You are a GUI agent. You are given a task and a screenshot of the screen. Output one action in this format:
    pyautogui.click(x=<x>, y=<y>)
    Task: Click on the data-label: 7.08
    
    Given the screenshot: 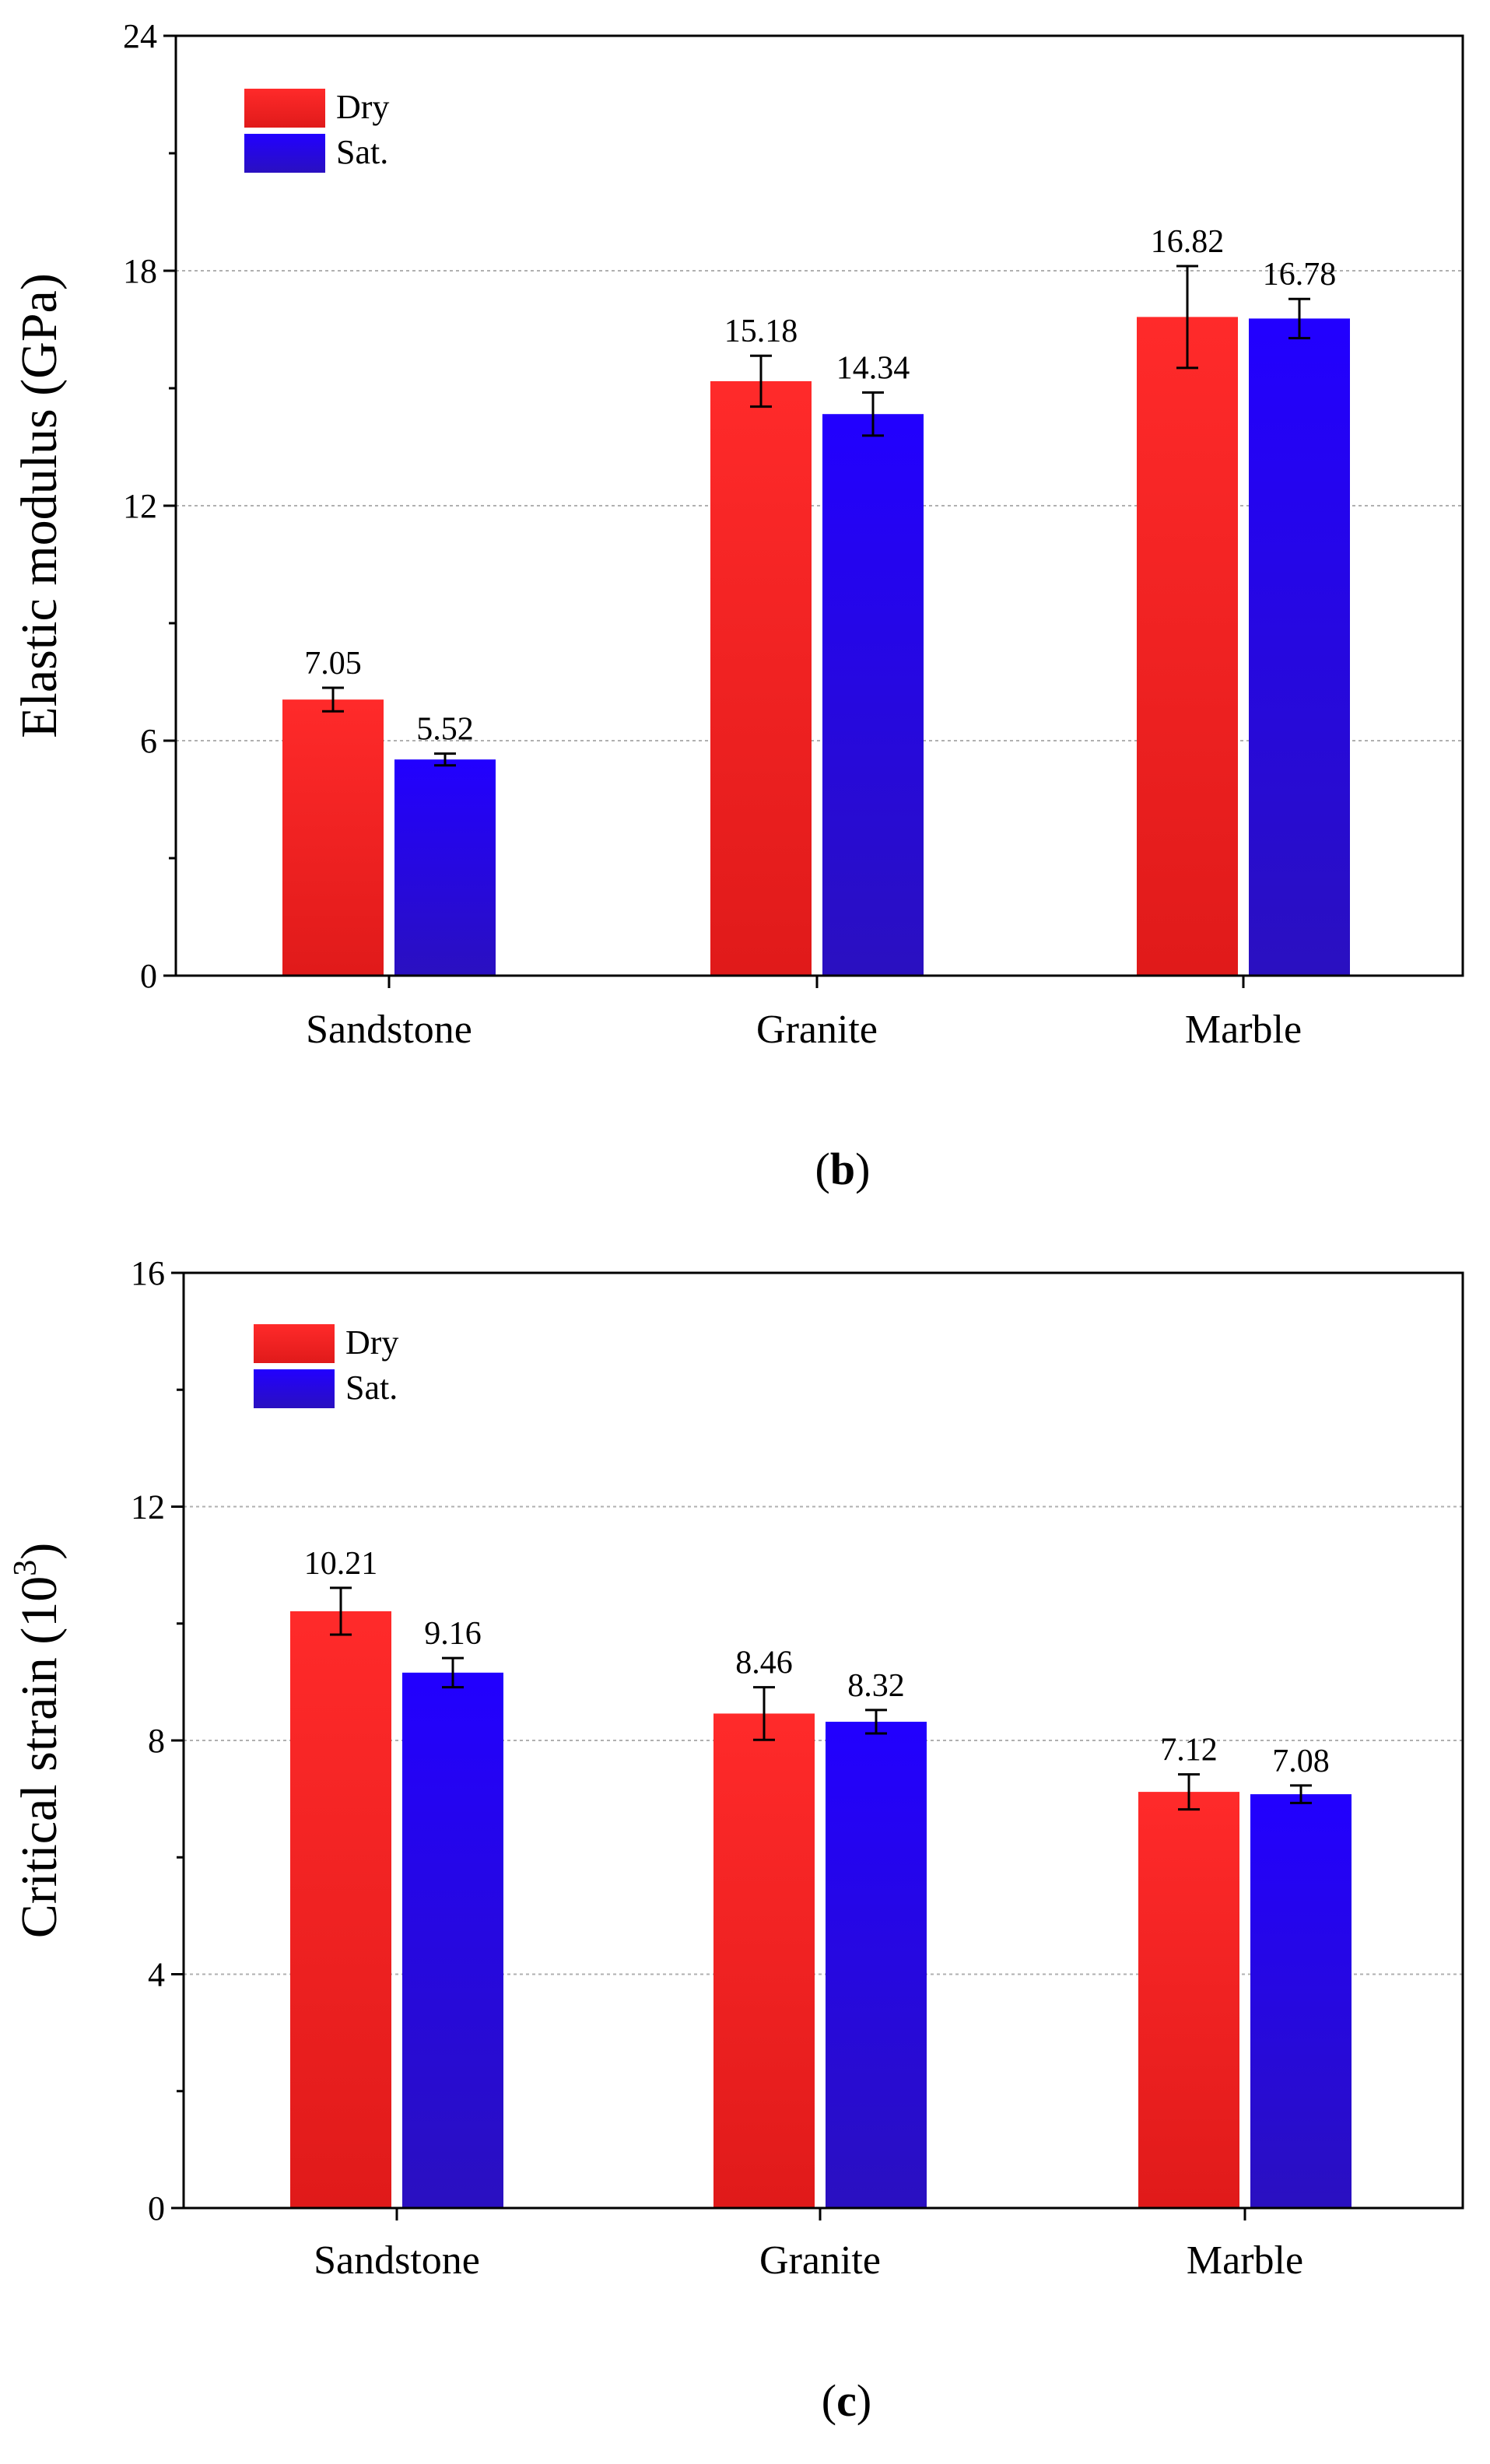 What is the action you would take?
    pyautogui.click(x=1301, y=1761)
    